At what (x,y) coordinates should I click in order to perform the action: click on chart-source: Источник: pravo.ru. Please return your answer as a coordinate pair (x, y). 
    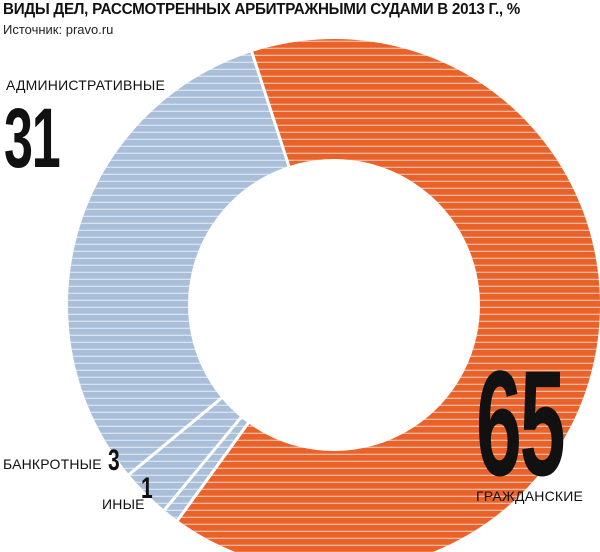
    Looking at the image, I should click on (58, 29).